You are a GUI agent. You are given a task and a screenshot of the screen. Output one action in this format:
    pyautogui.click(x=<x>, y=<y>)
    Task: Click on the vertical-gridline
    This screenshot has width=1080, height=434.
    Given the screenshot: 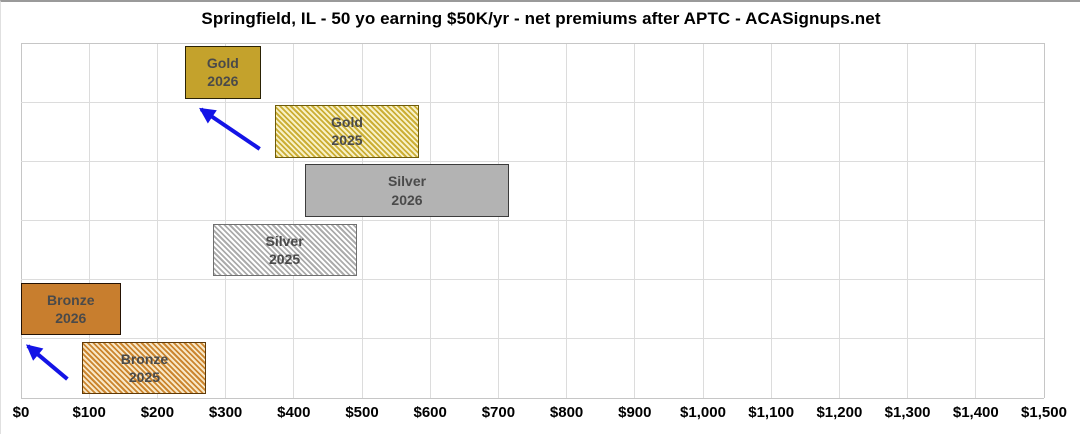 What is the action you would take?
    pyautogui.click(x=1044, y=220)
    